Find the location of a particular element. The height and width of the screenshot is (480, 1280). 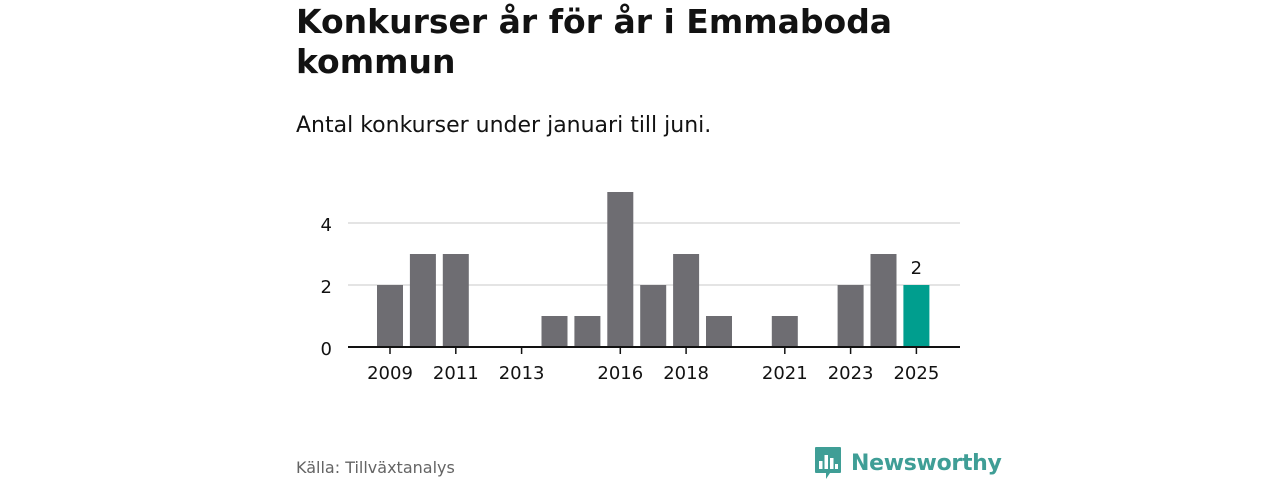

newsworthy-logo-icon is located at coordinates (828, 463).